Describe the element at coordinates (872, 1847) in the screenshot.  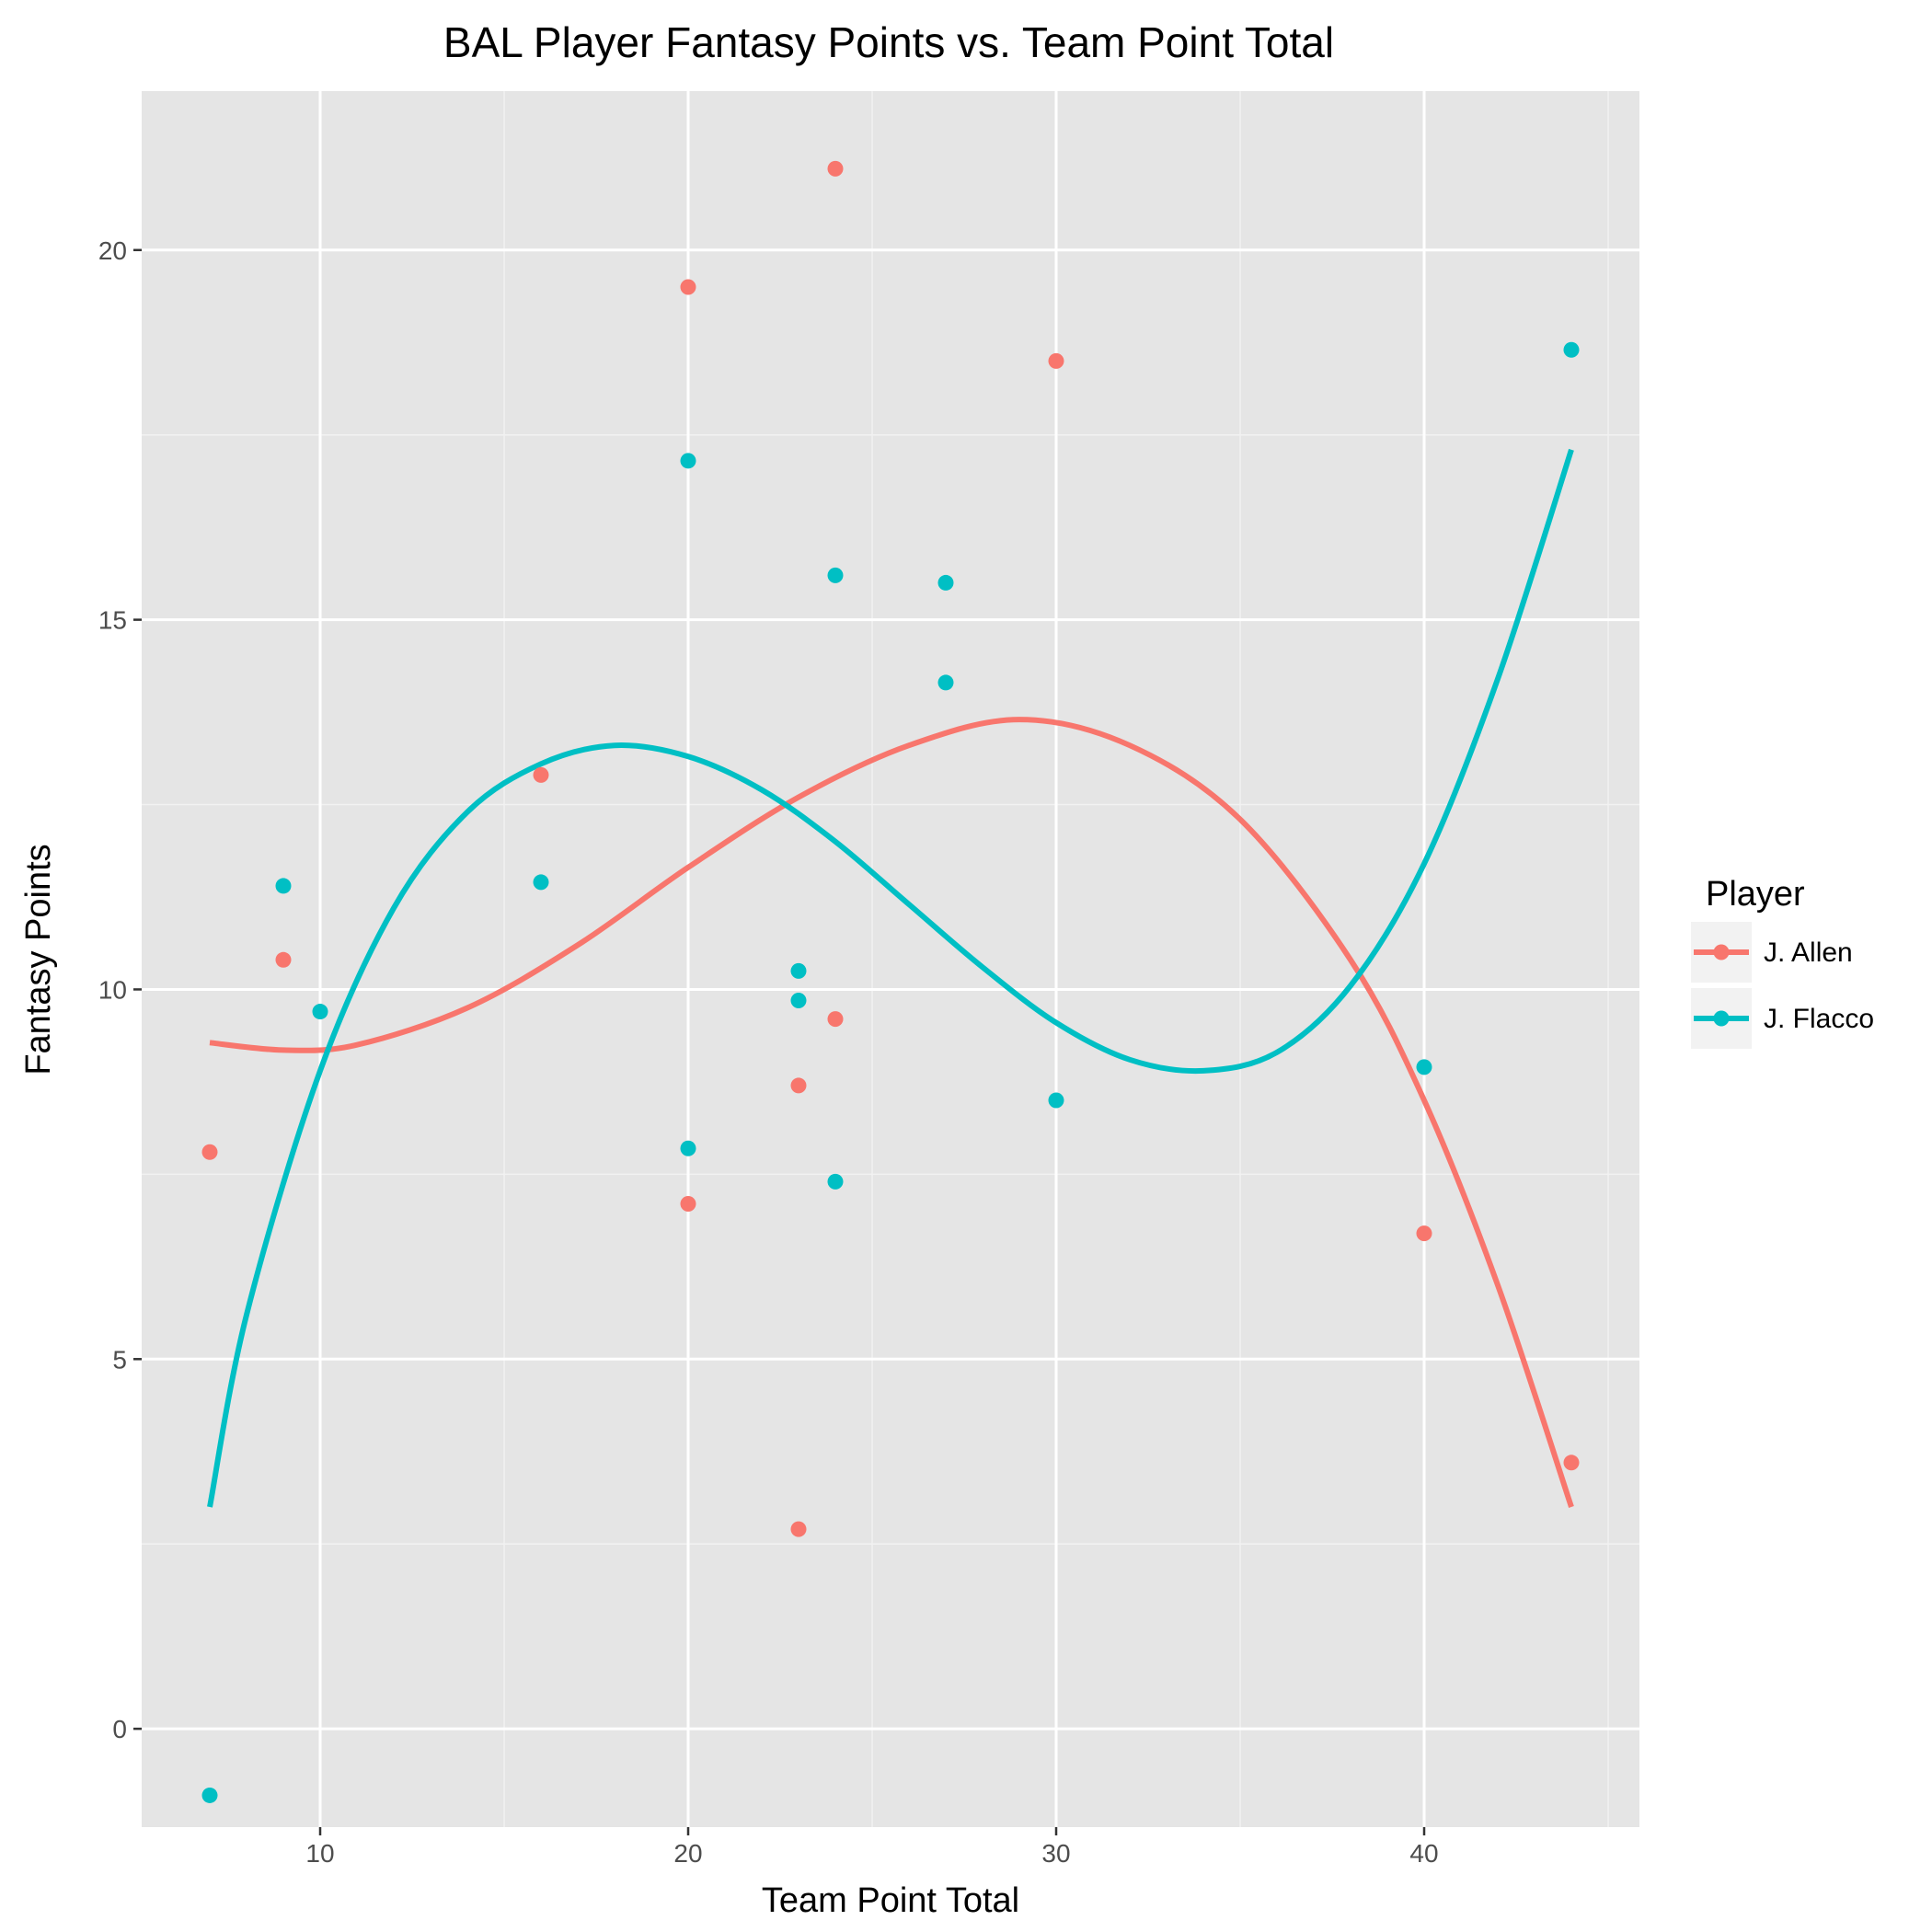
I see `x-axis: 10 20 30 40` at that location.